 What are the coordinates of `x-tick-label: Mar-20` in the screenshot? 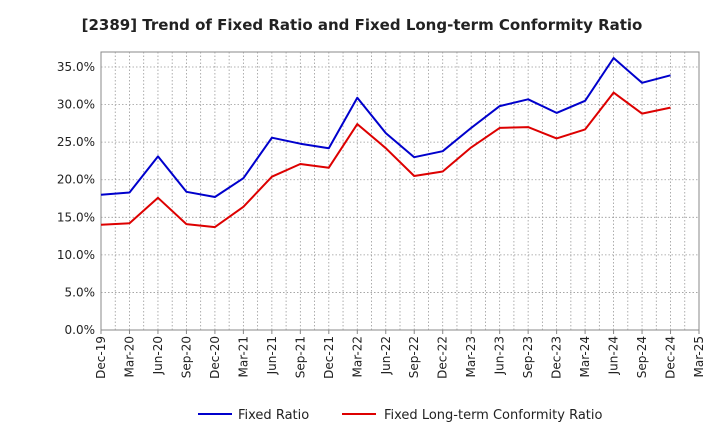 It's located at (129, 356).